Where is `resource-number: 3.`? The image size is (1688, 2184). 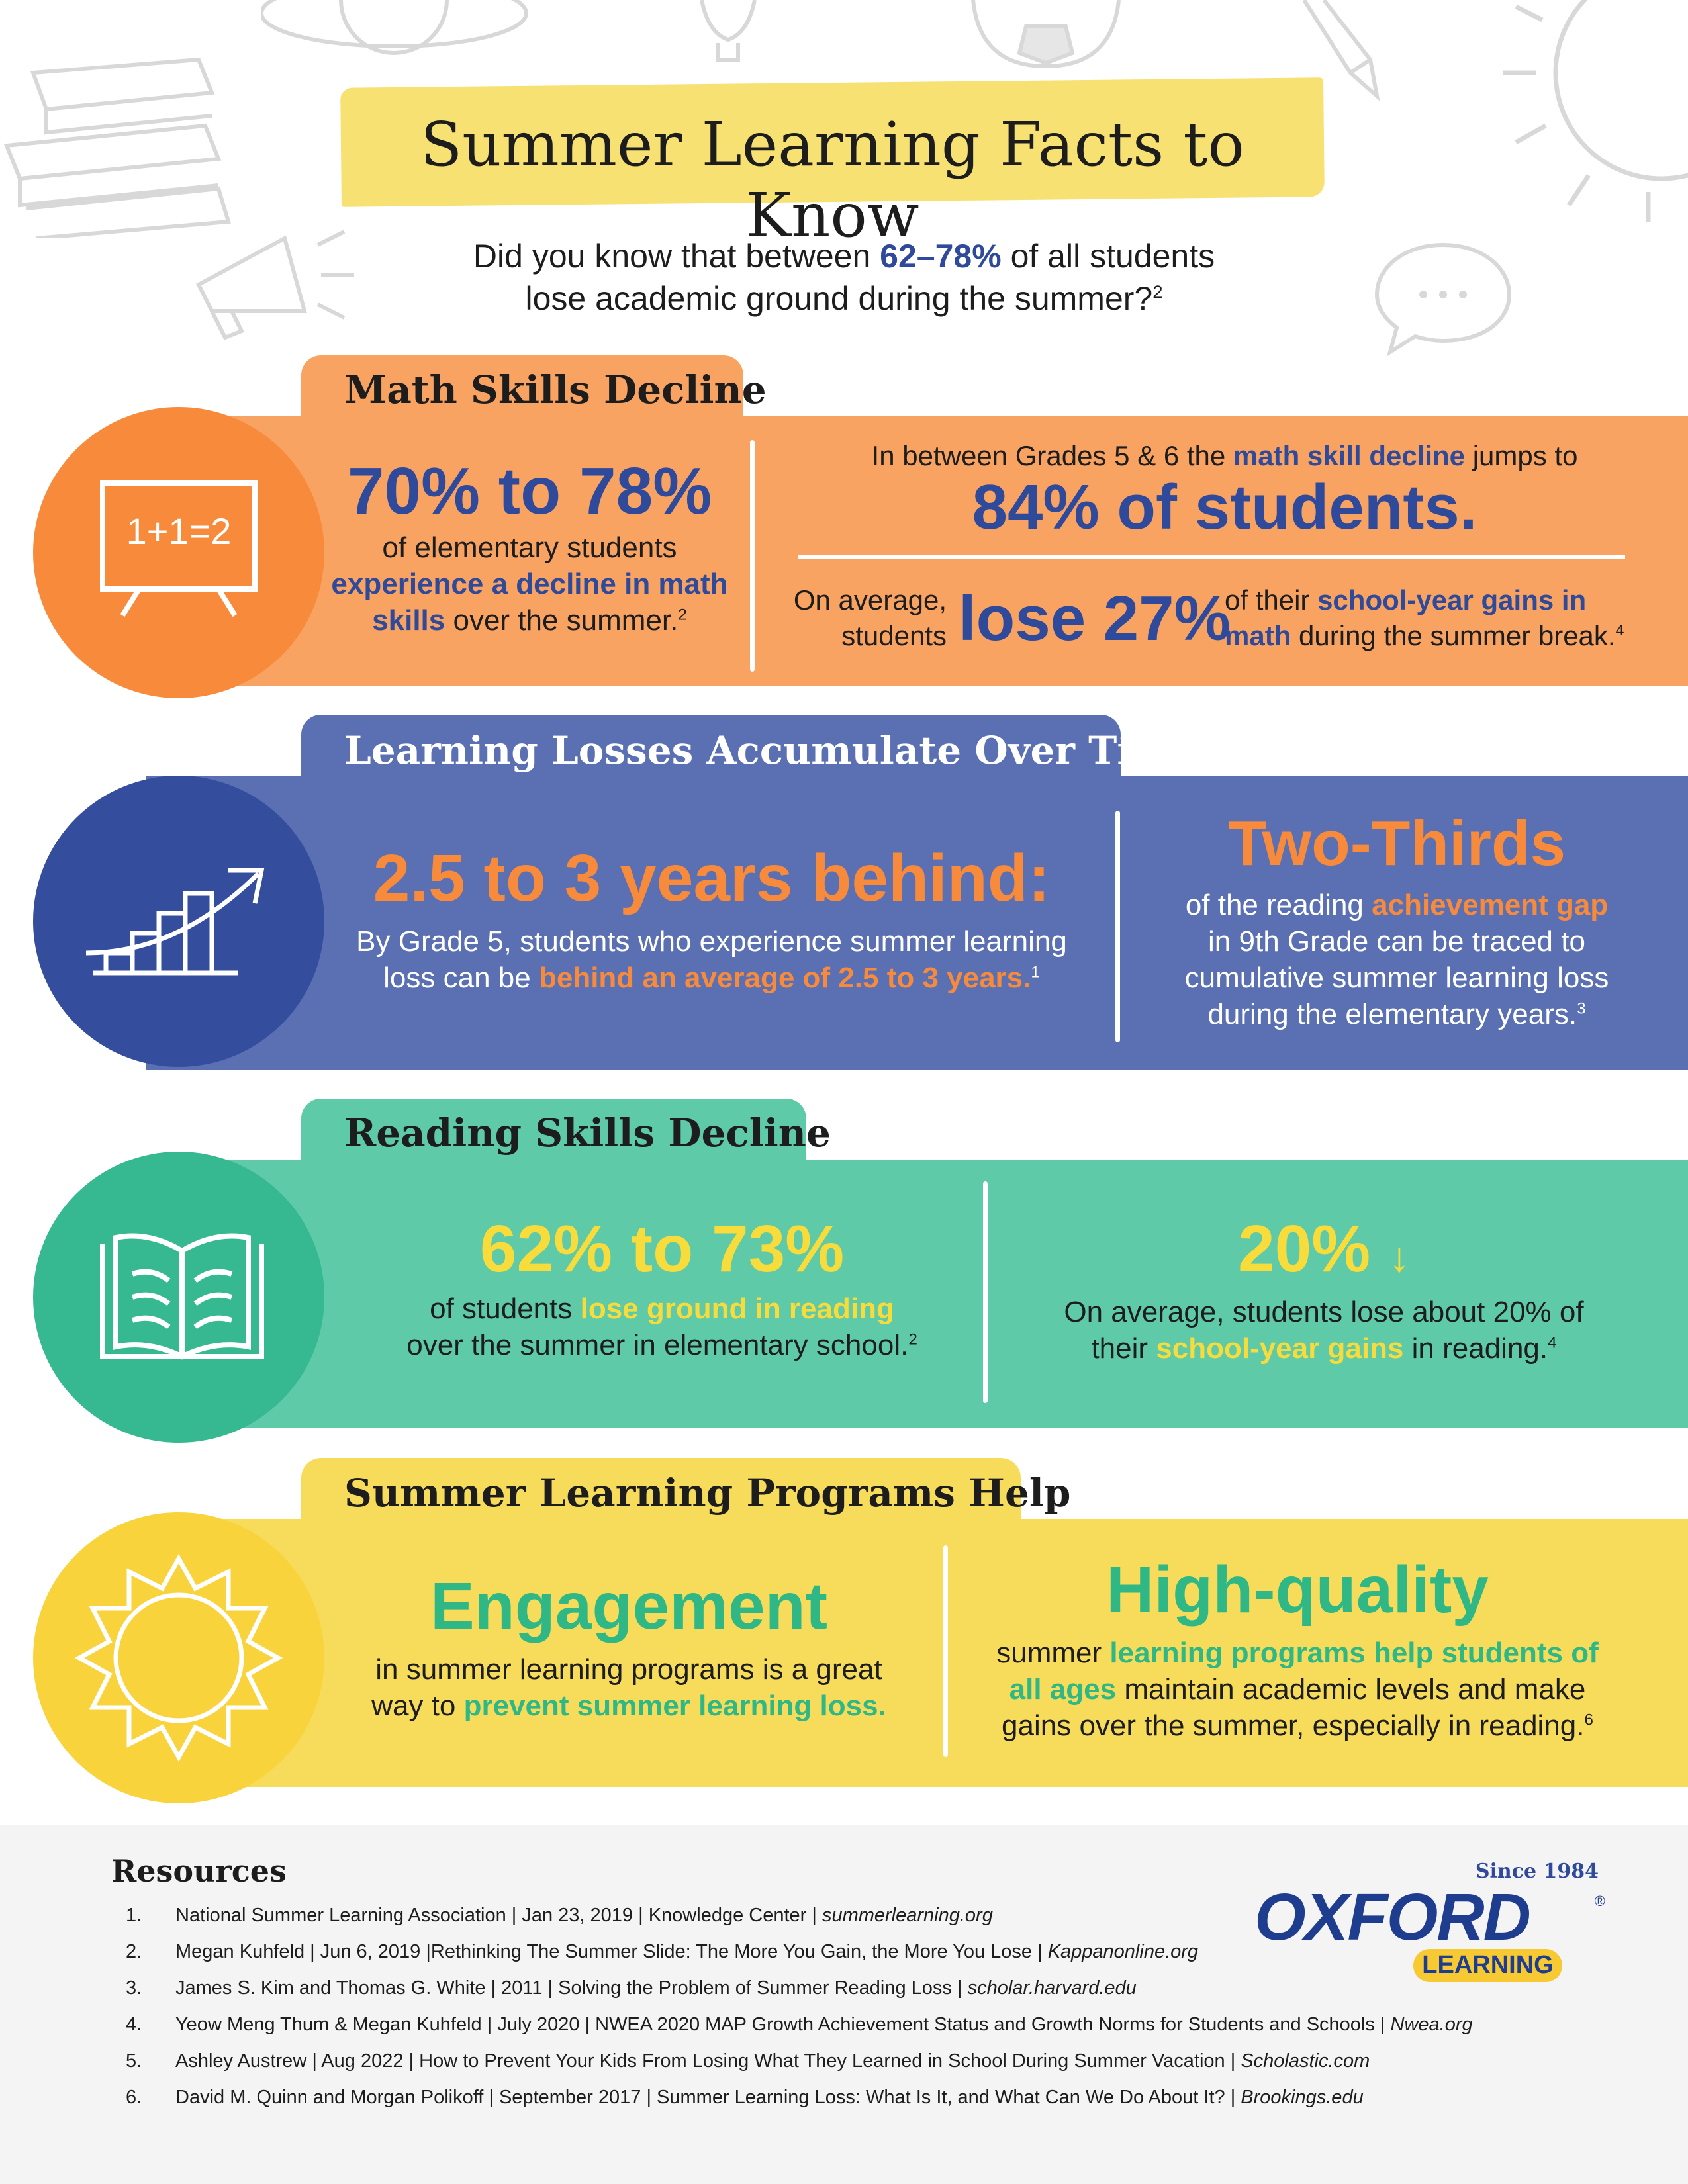 resource-number: 3. is located at coordinates (134, 1988).